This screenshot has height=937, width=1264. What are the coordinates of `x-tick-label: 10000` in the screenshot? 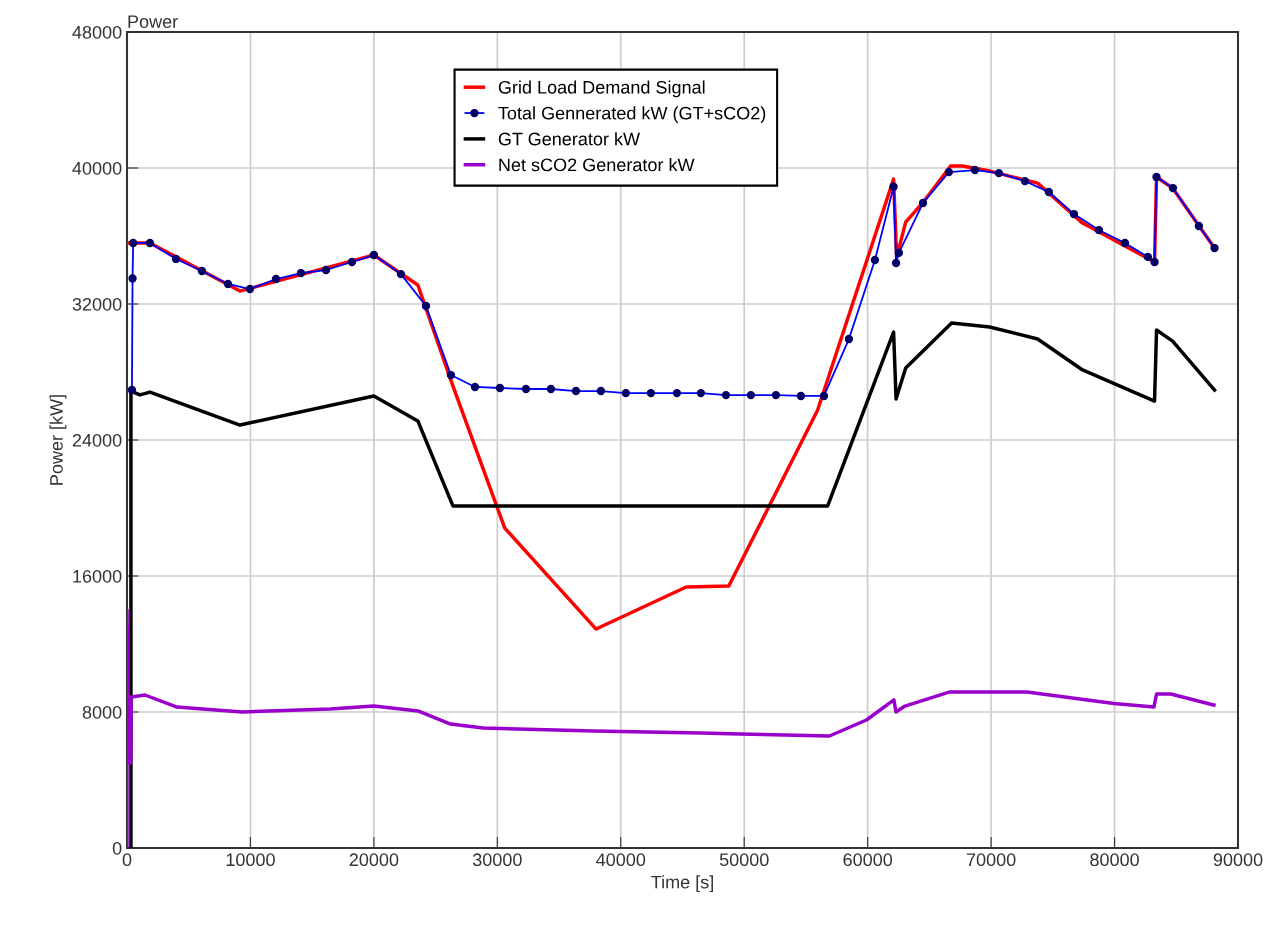 It's located at (250, 860).